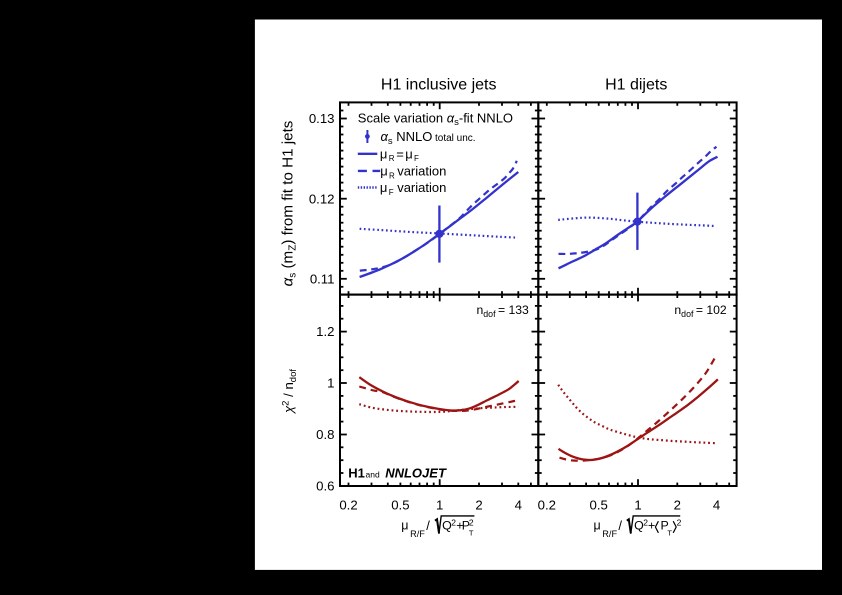  I want to click on svg-text: χ2 / ndof, so click(290, 391).